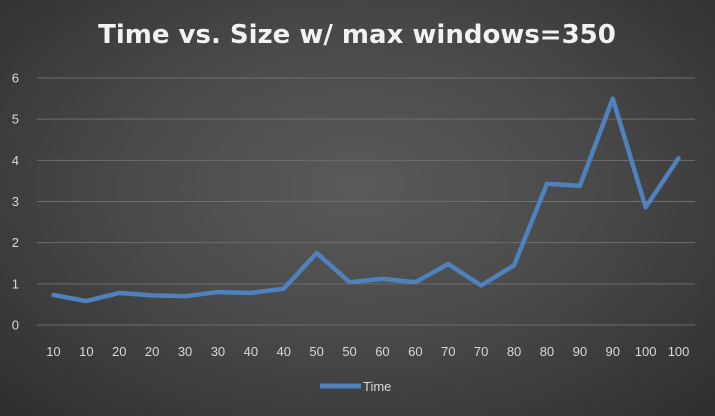  Describe the element at coordinates (15, 78) in the screenshot. I see `y-tick-label: 6` at that location.